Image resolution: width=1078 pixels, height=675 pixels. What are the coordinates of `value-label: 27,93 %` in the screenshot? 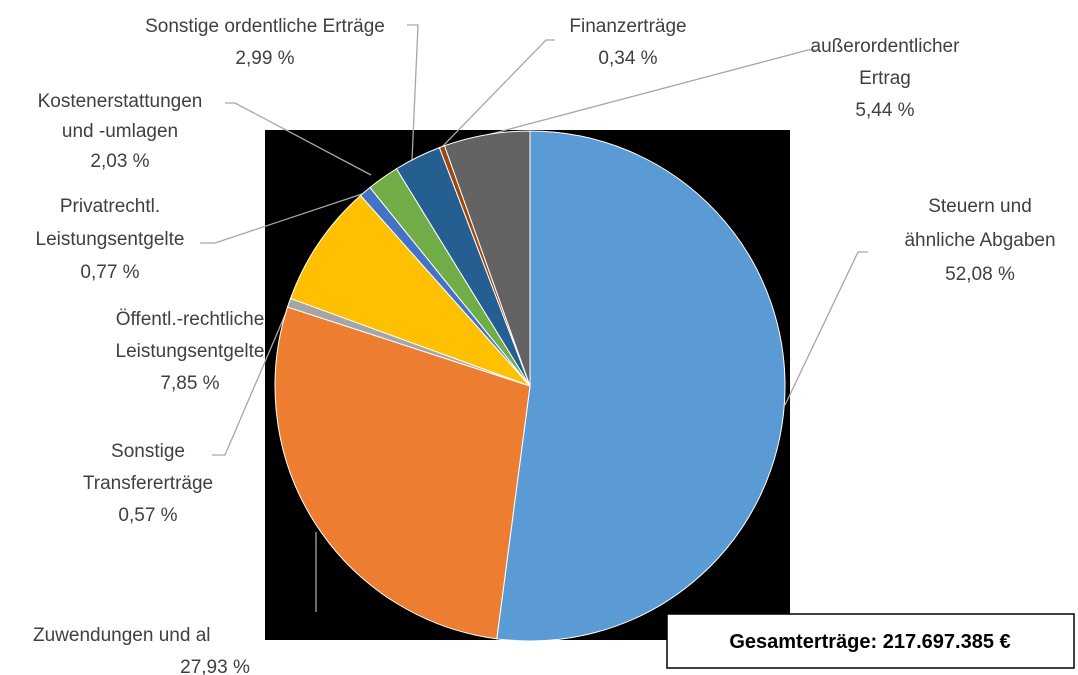 It's located at (215, 666).